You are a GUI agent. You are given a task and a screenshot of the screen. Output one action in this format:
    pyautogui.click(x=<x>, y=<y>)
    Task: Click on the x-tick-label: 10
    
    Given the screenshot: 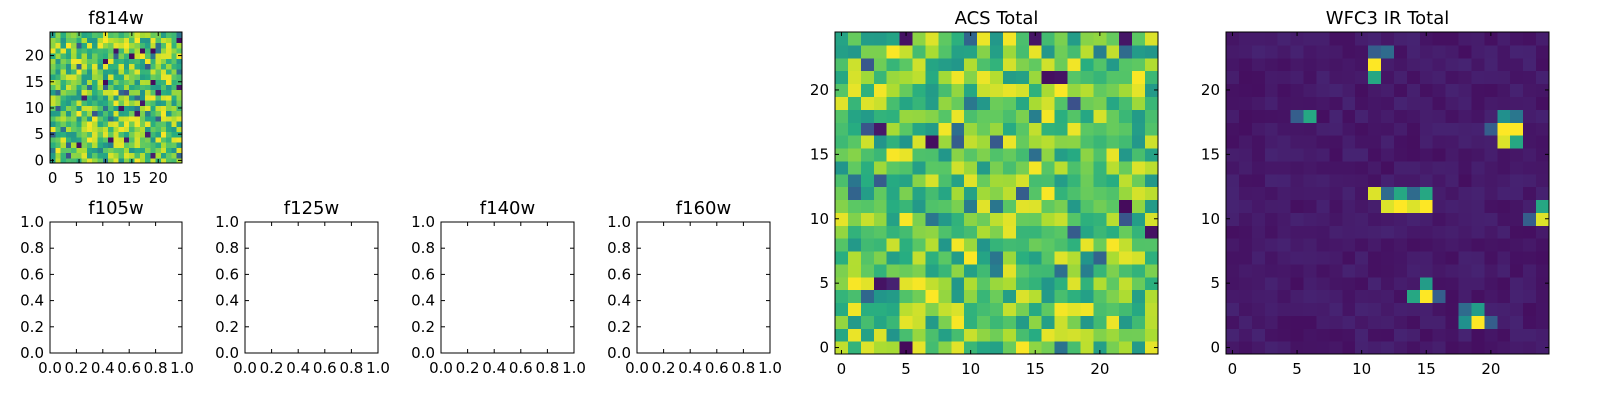 What is the action you would take?
    pyautogui.click(x=970, y=369)
    